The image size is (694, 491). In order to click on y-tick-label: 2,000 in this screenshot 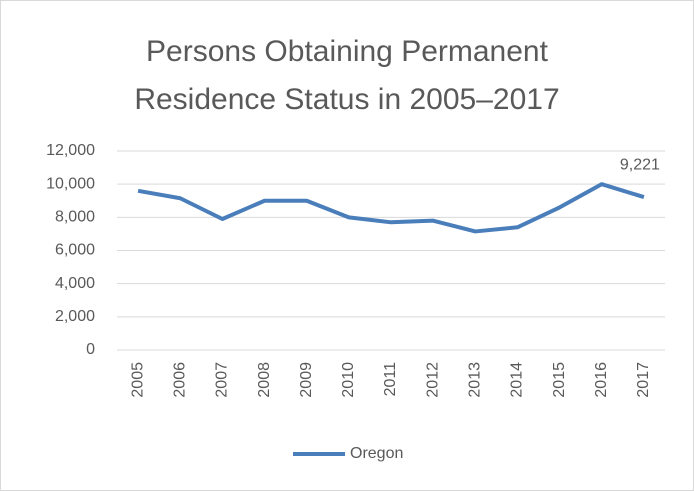, I will do `click(75, 316)`.